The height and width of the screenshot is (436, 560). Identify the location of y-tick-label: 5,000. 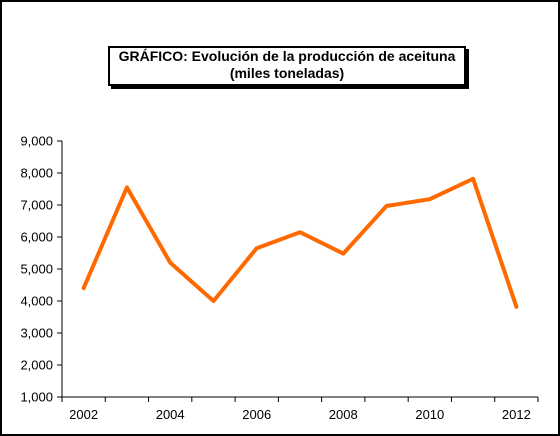
(36, 269).